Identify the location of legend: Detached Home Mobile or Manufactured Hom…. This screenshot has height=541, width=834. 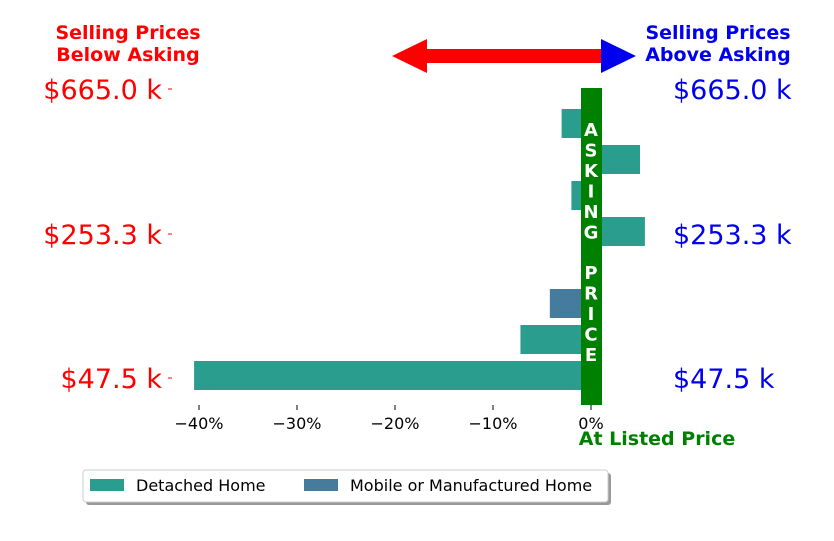
(346, 487).